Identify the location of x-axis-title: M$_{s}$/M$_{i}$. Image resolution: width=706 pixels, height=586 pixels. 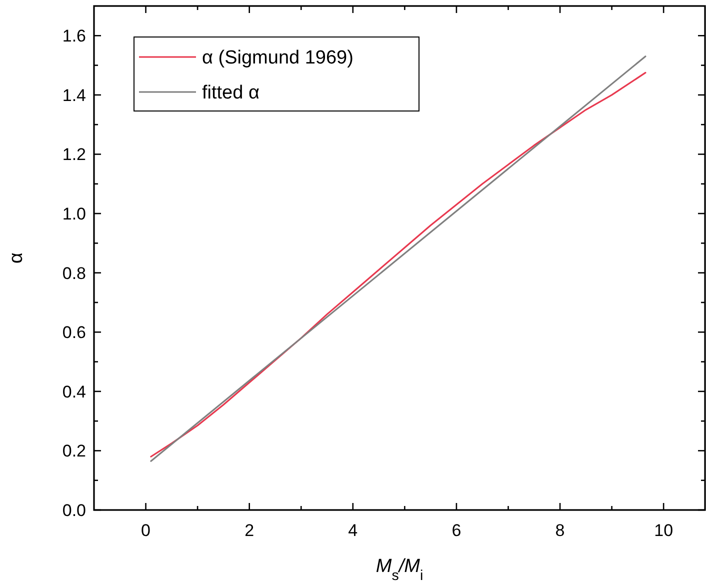
(400, 570).